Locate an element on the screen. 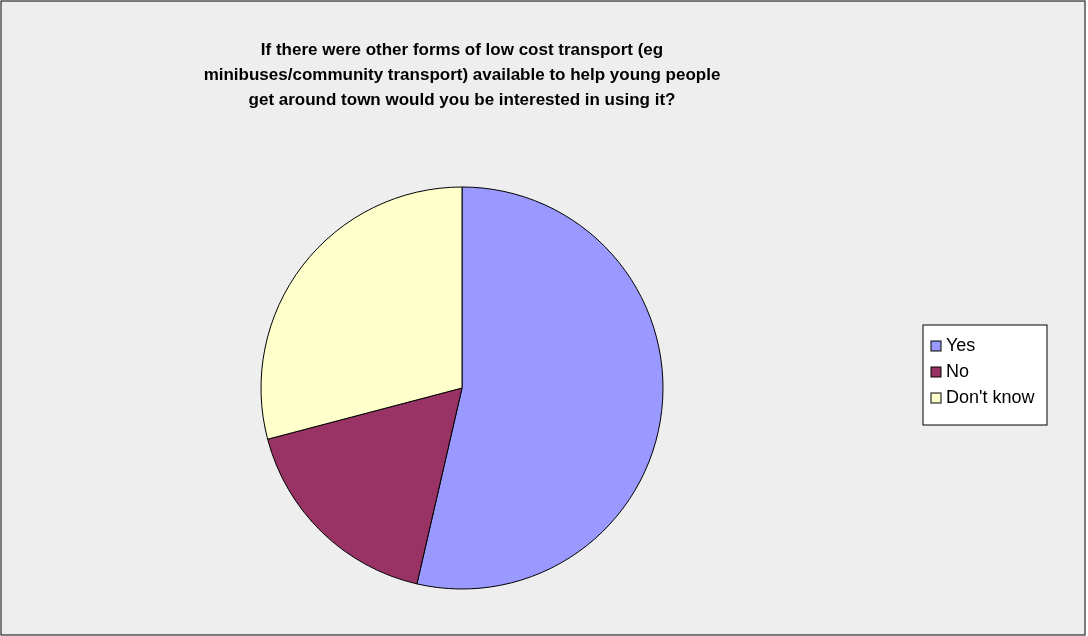 The image size is (1088, 636). legend-label: Don't know is located at coordinates (991, 397).